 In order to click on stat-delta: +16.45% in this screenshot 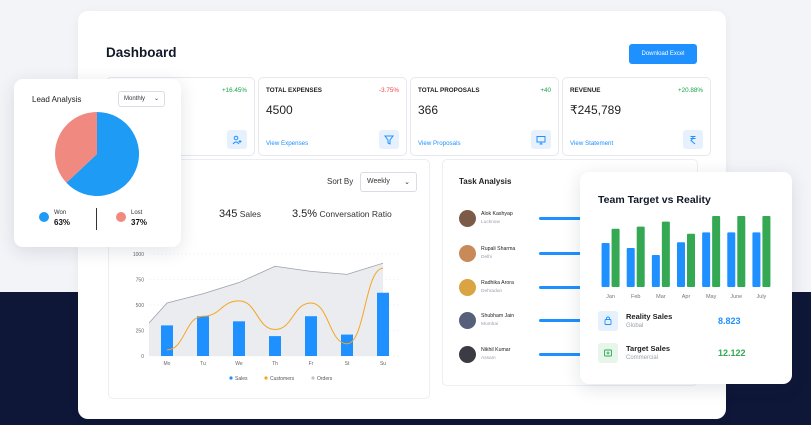, I will do `click(234, 90)`.